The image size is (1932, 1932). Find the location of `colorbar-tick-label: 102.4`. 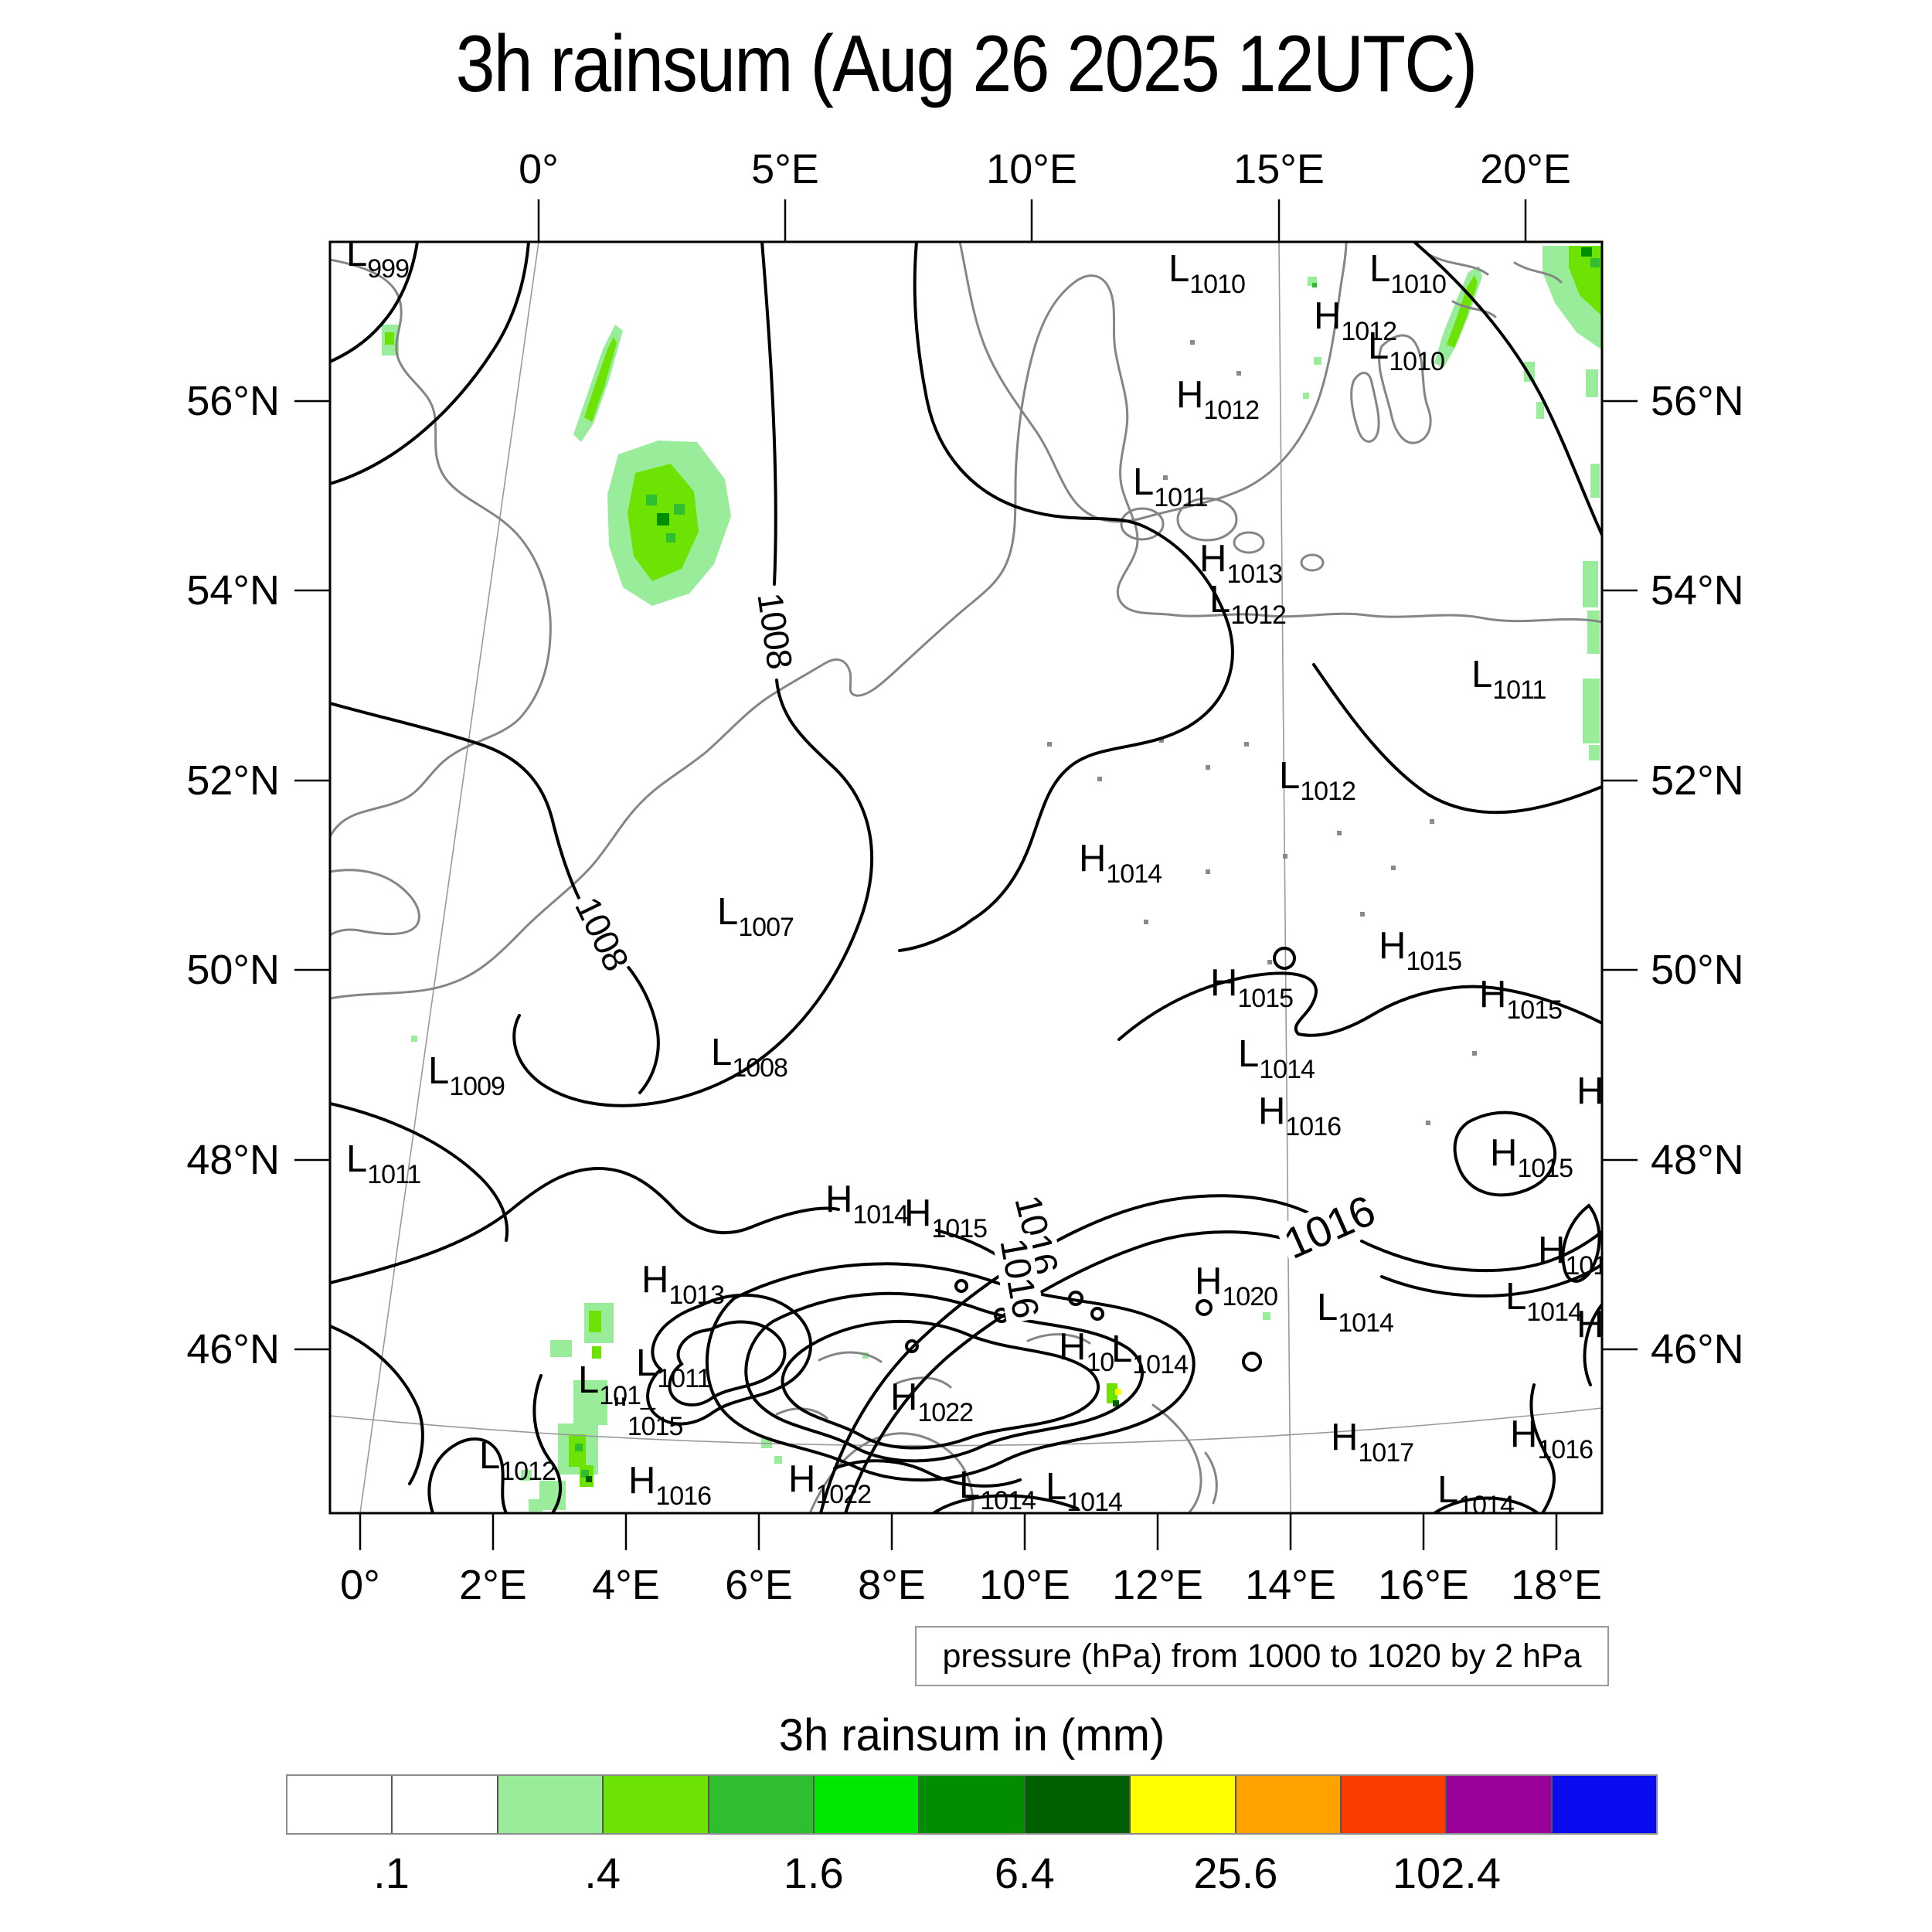

colorbar-tick-label: 102.4 is located at coordinates (1447, 1873).